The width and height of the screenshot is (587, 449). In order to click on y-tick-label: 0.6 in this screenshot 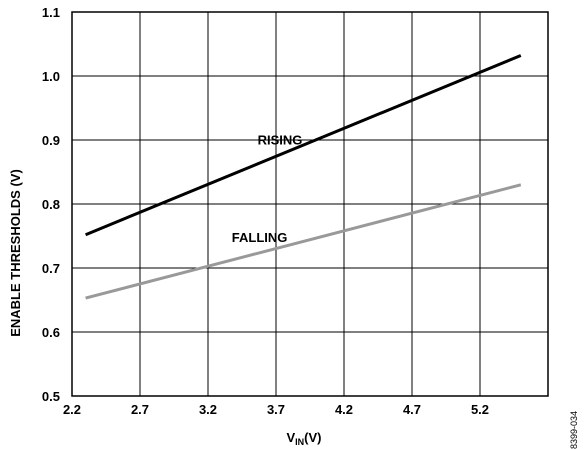, I will do `click(51, 332)`.